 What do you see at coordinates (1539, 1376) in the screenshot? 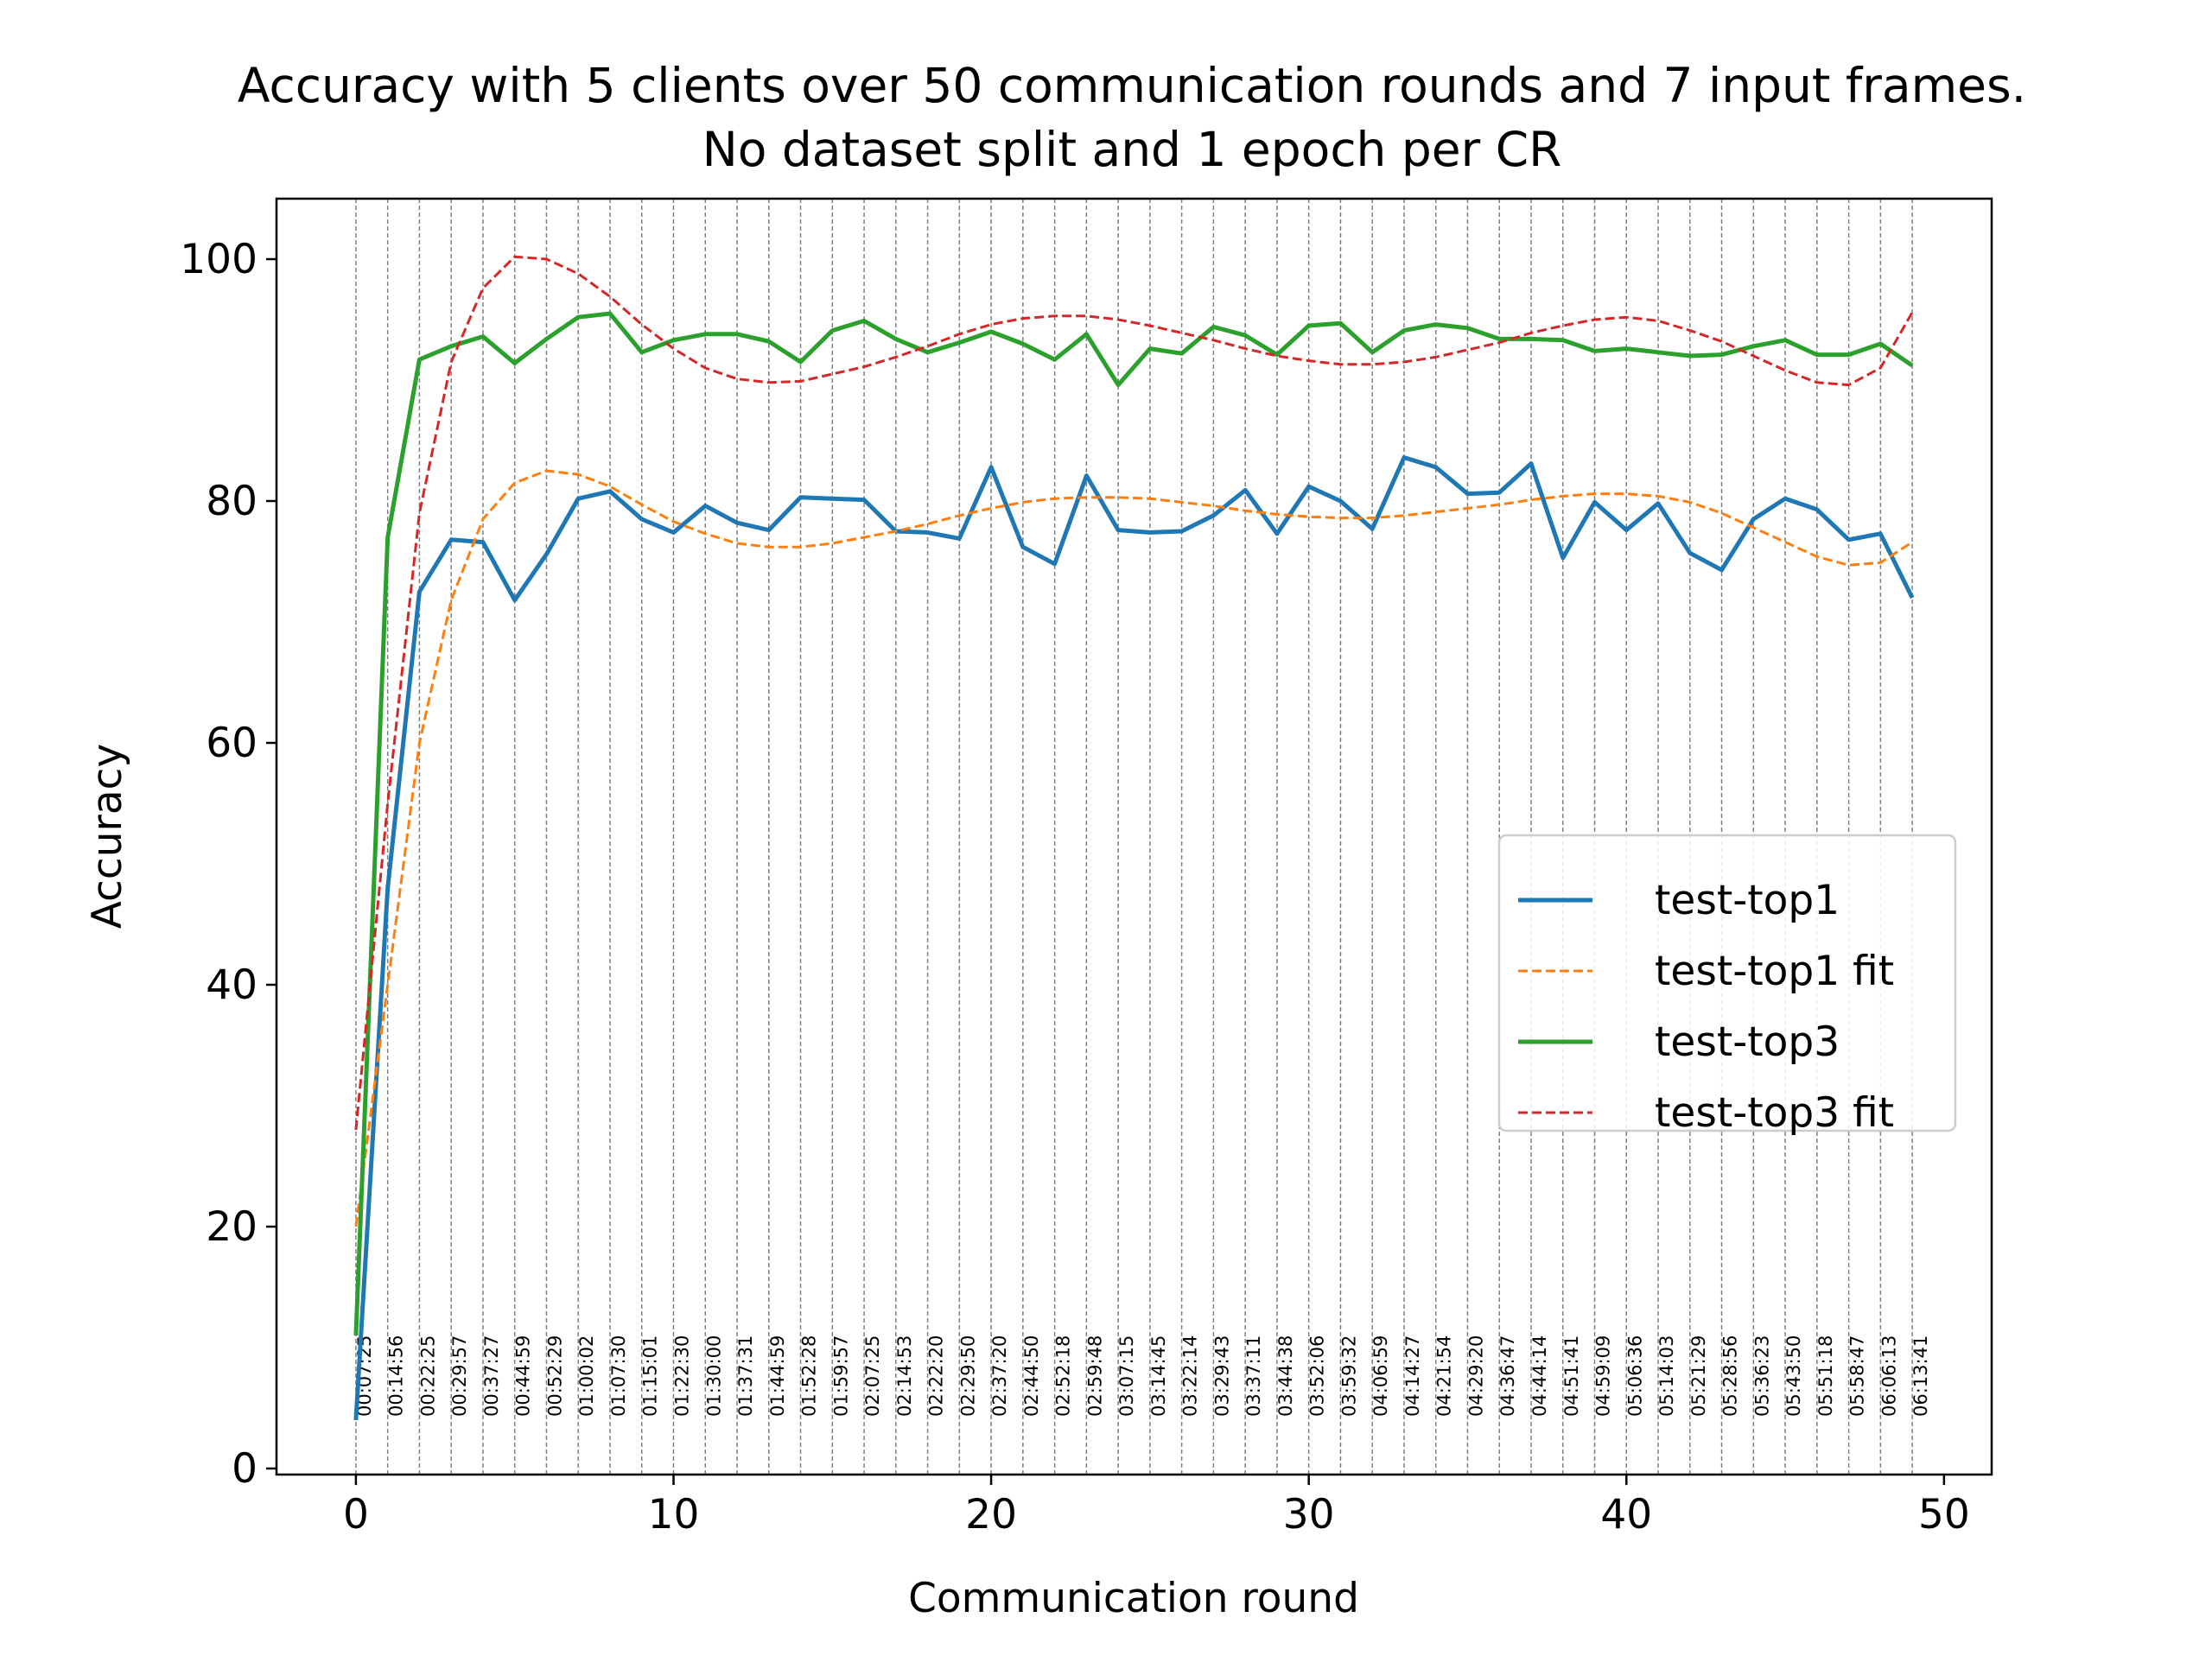
I see `round-time-label: 04:44:14` at bounding box center [1539, 1376].